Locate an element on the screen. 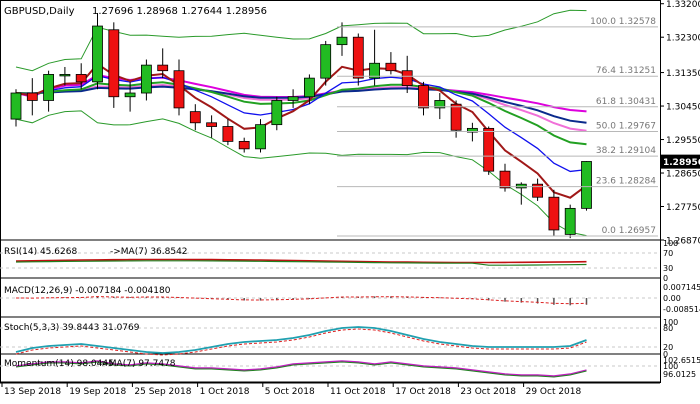  stoch-signal-line is located at coordinates (301, 342).